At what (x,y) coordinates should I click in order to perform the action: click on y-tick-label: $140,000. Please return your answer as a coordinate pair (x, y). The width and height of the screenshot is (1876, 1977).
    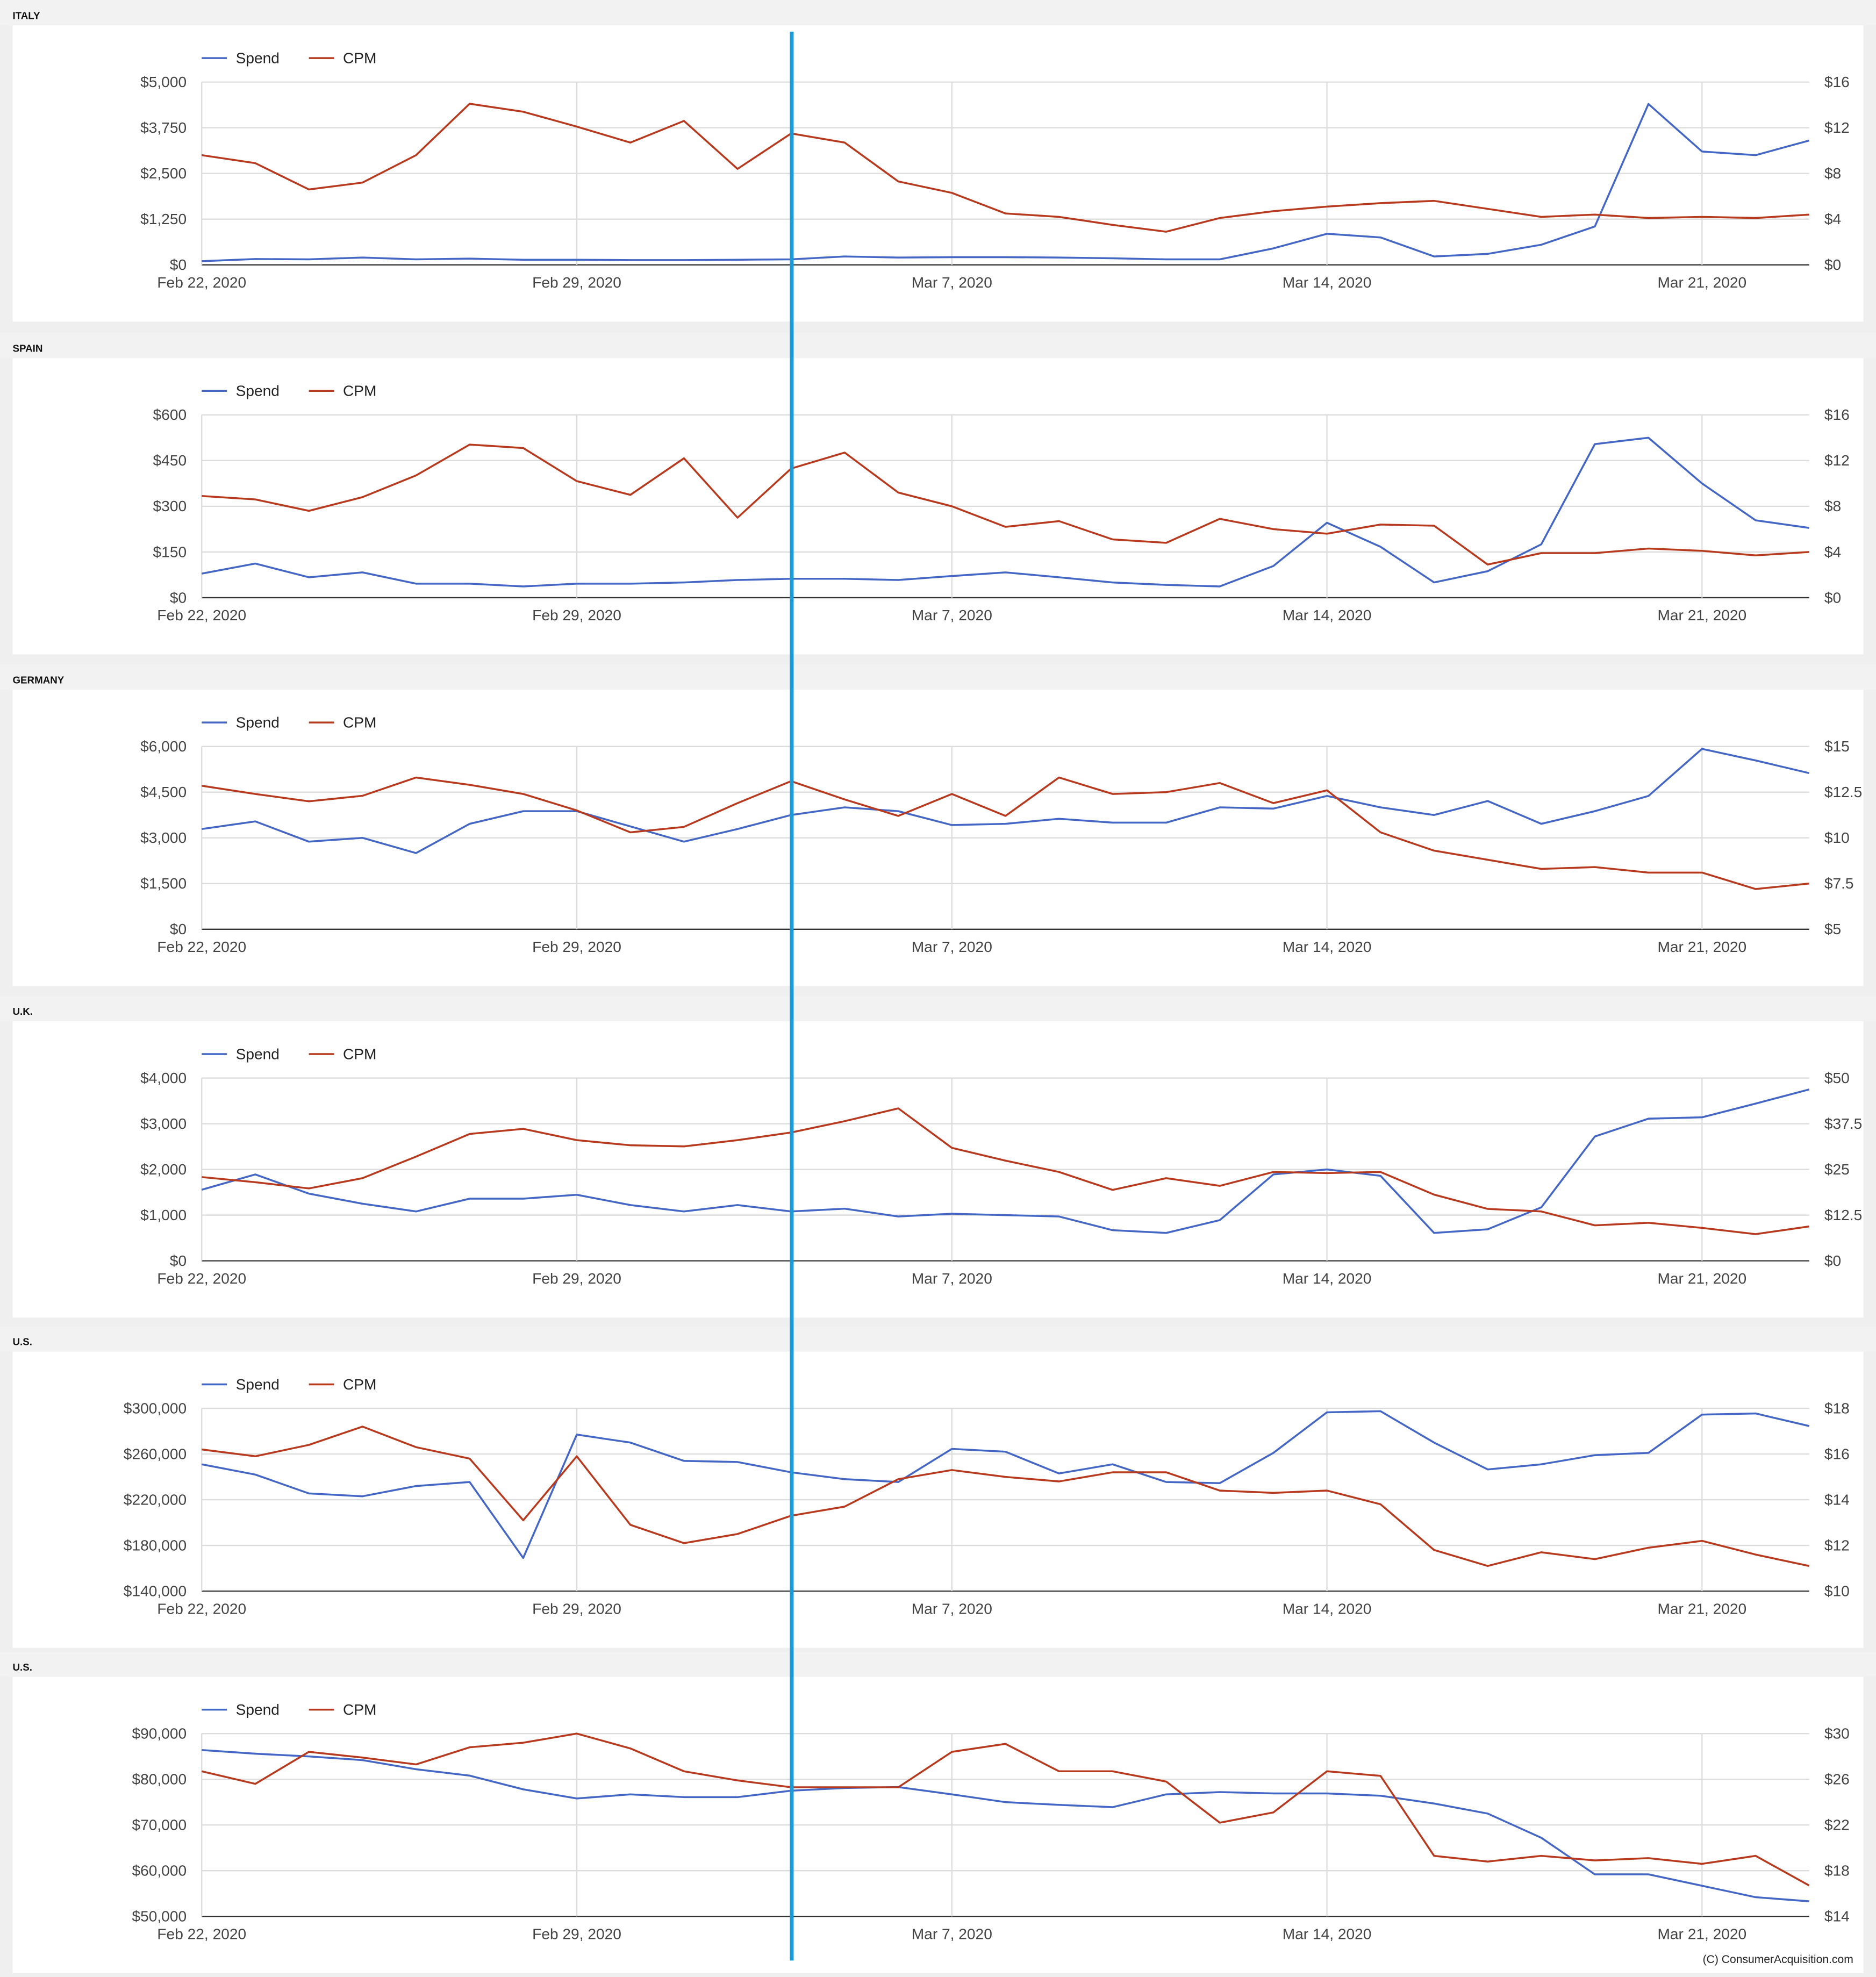
    Looking at the image, I should click on (155, 1590).